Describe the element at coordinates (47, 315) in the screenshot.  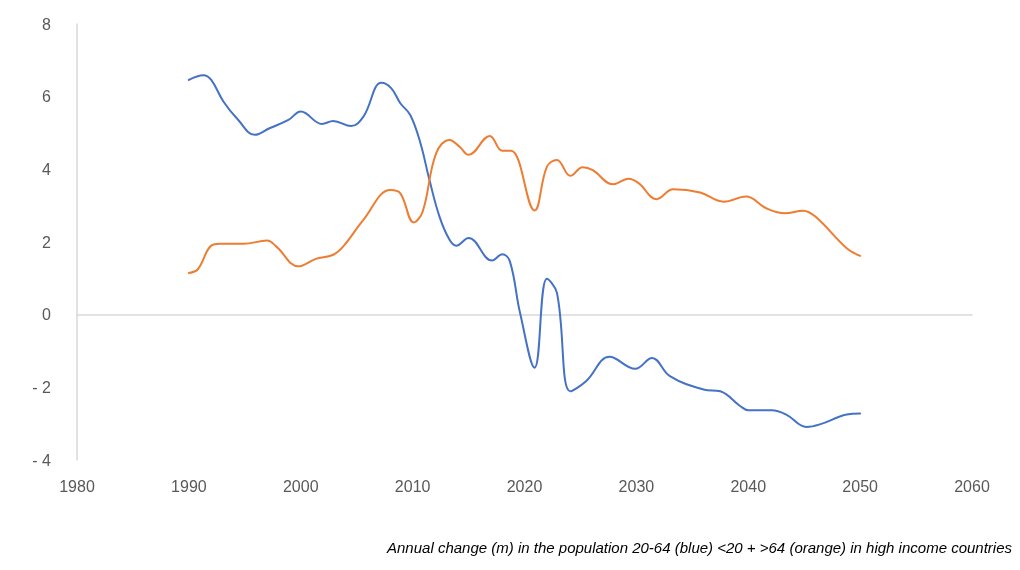
I see `y-tick-label: 0` at that location.